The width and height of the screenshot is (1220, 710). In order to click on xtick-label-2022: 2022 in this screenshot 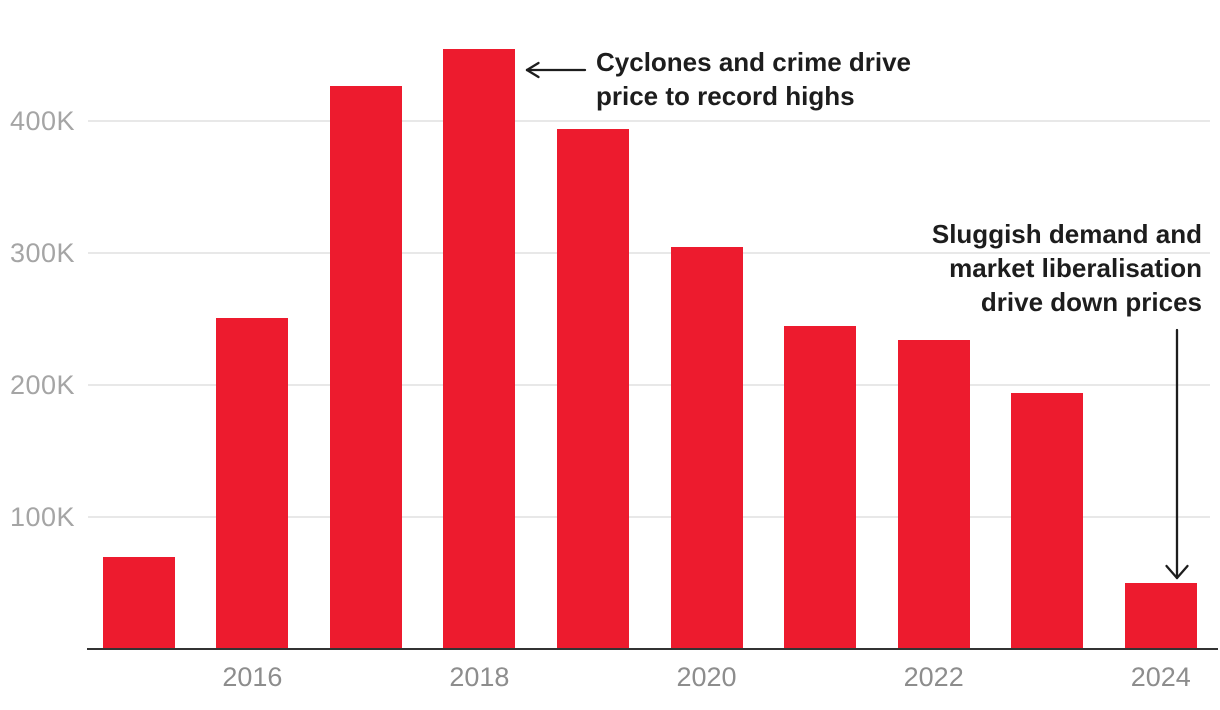, I will do `click(933, 677)`.